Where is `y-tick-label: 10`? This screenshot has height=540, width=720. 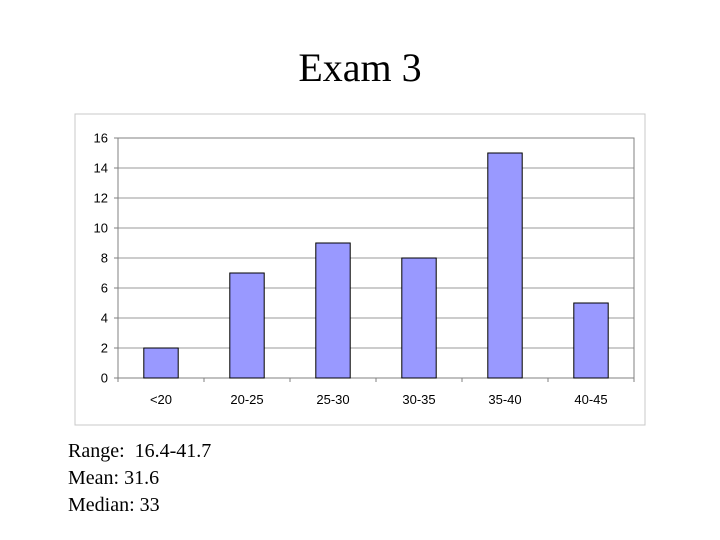
y-tick-label: 10 is located at coordinates (101, 228).